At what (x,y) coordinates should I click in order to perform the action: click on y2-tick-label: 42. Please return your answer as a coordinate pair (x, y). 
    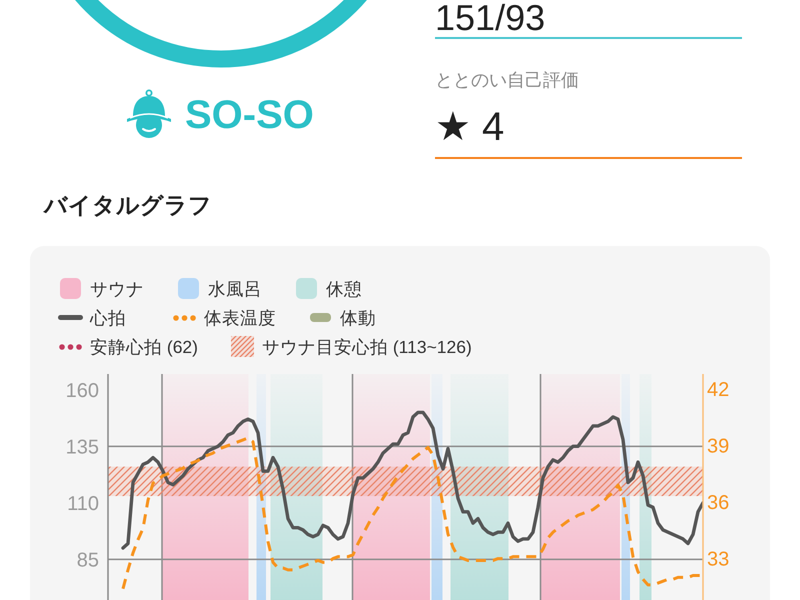
    Looking at the image, I should click on (718, 390).